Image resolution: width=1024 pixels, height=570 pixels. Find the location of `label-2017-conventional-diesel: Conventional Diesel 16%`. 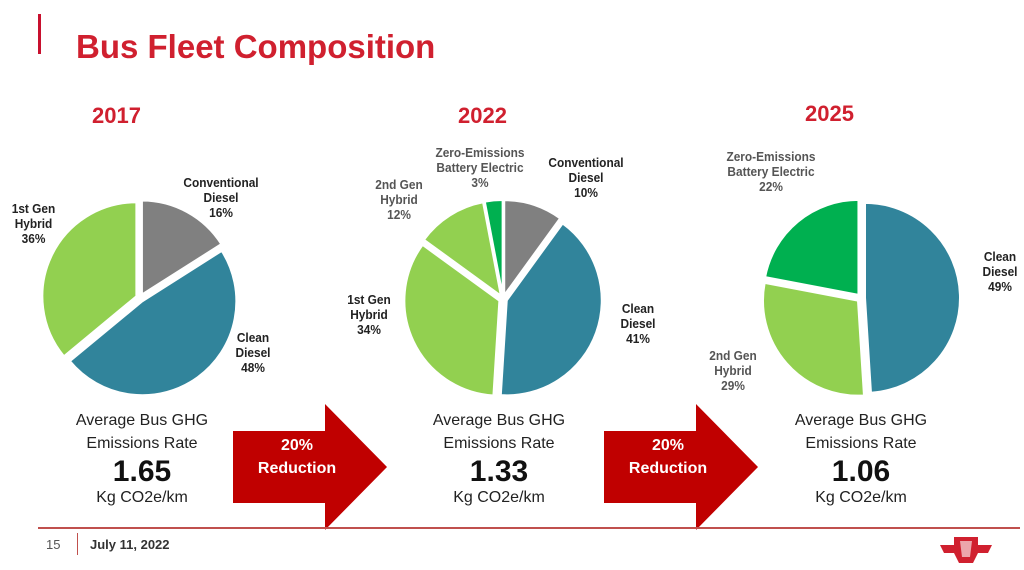

label-2017-conventional-diesel: Conventional Diesel 16% is located at coordinates (221, 198).